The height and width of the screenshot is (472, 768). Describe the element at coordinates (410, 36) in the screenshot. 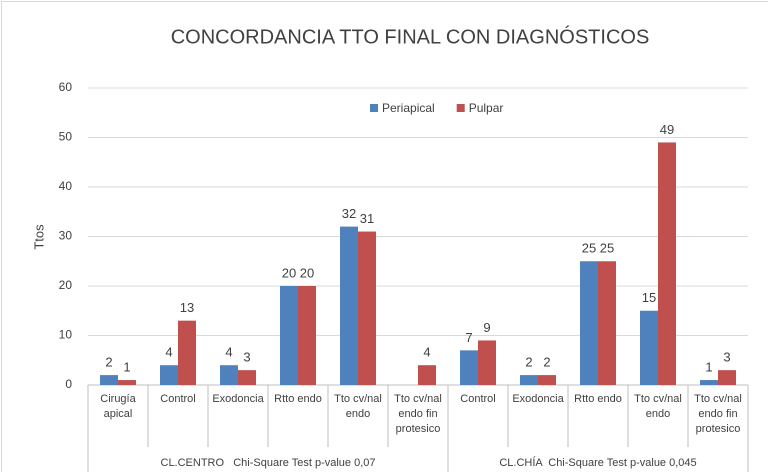

I see `chart-title: CONCORDANCIA TTO FINAL CON DIAGNÓSTICOS` at that location.